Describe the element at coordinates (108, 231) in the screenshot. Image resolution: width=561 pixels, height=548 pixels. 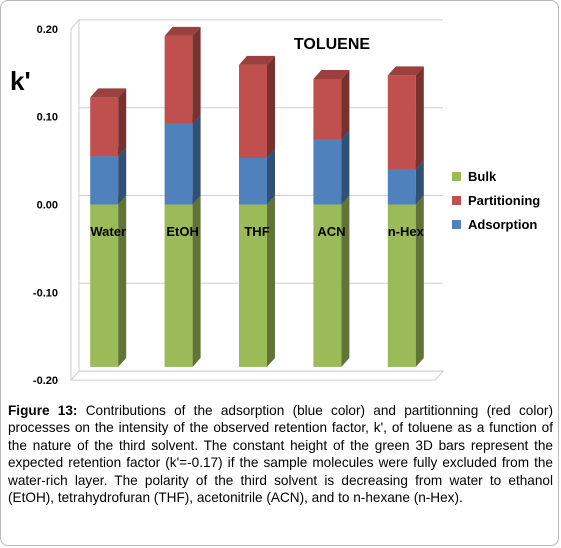
I see `x-category-label: Water` at that location.